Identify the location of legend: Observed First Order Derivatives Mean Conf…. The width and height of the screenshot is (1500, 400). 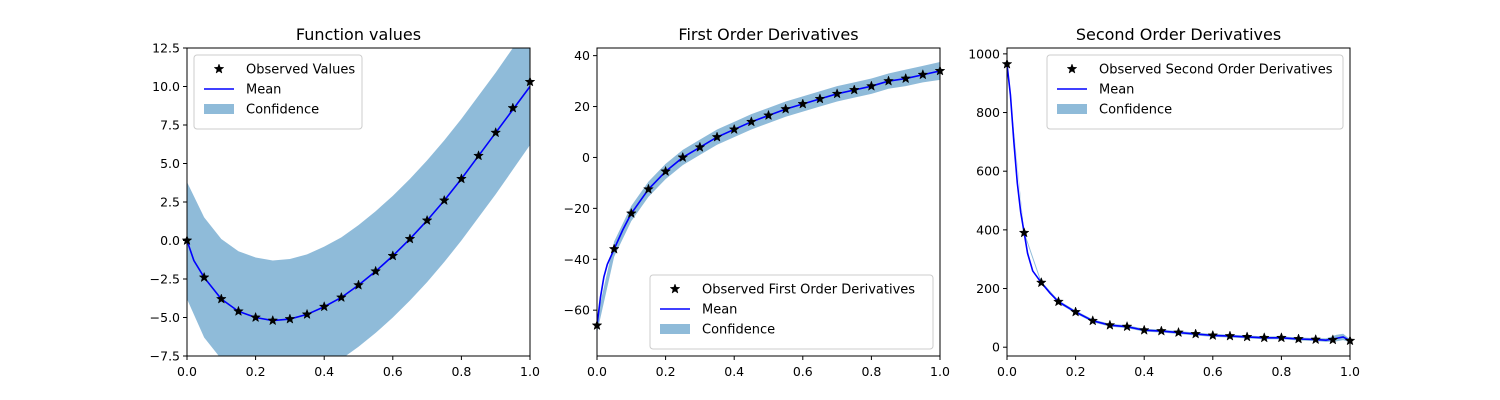
(791, 312).